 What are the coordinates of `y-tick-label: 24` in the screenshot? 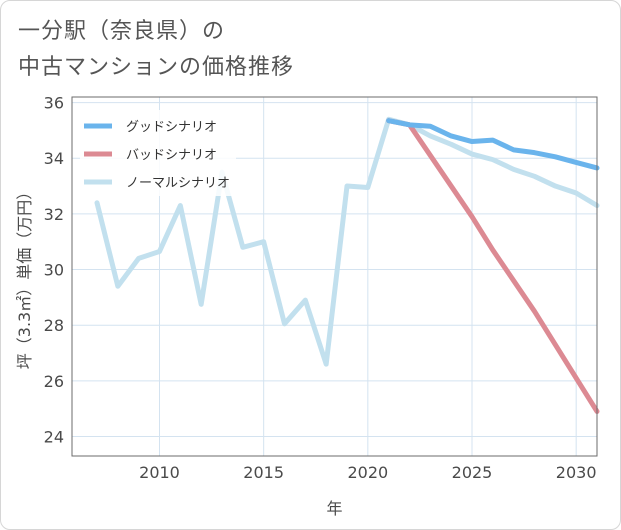 It's located at (54, 437).